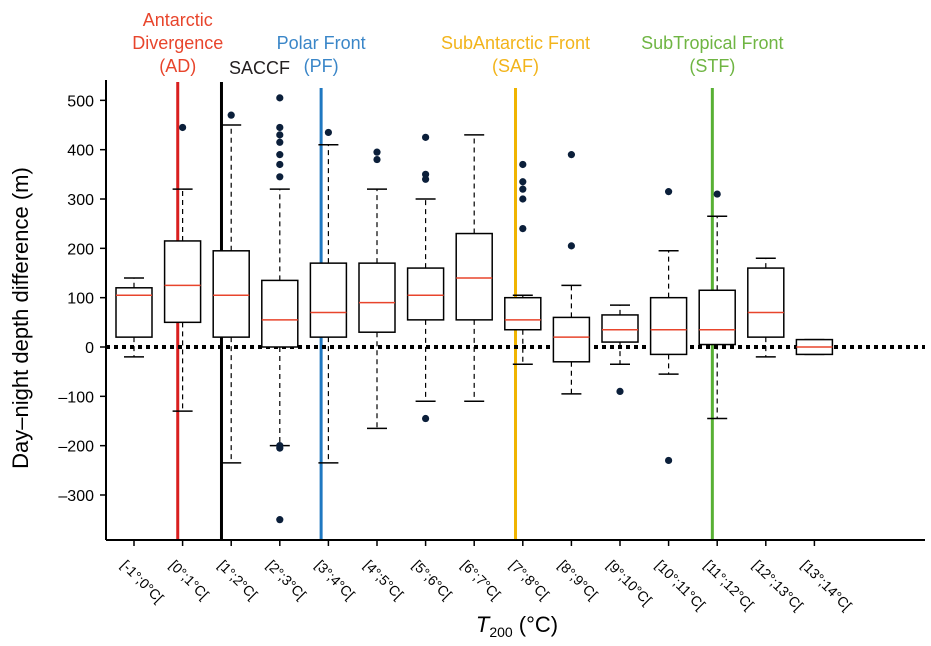 The width and height of the screenshot is (931, 646). I want to click on front-label-line: Antarctic, so click(178, 20).